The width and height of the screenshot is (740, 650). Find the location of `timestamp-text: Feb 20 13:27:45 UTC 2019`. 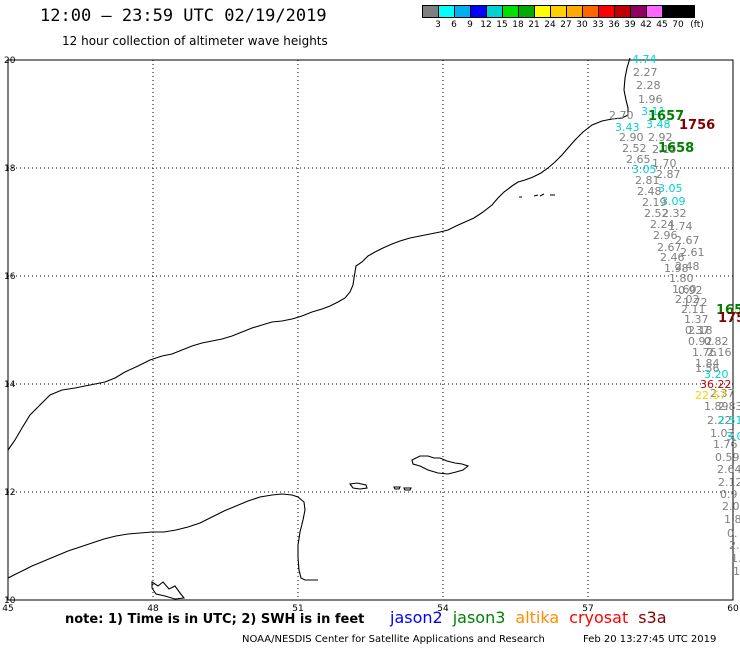

timestamp-text: Feb 20 13:27:45 UTC 2019 is located at coordinates (650, 639).